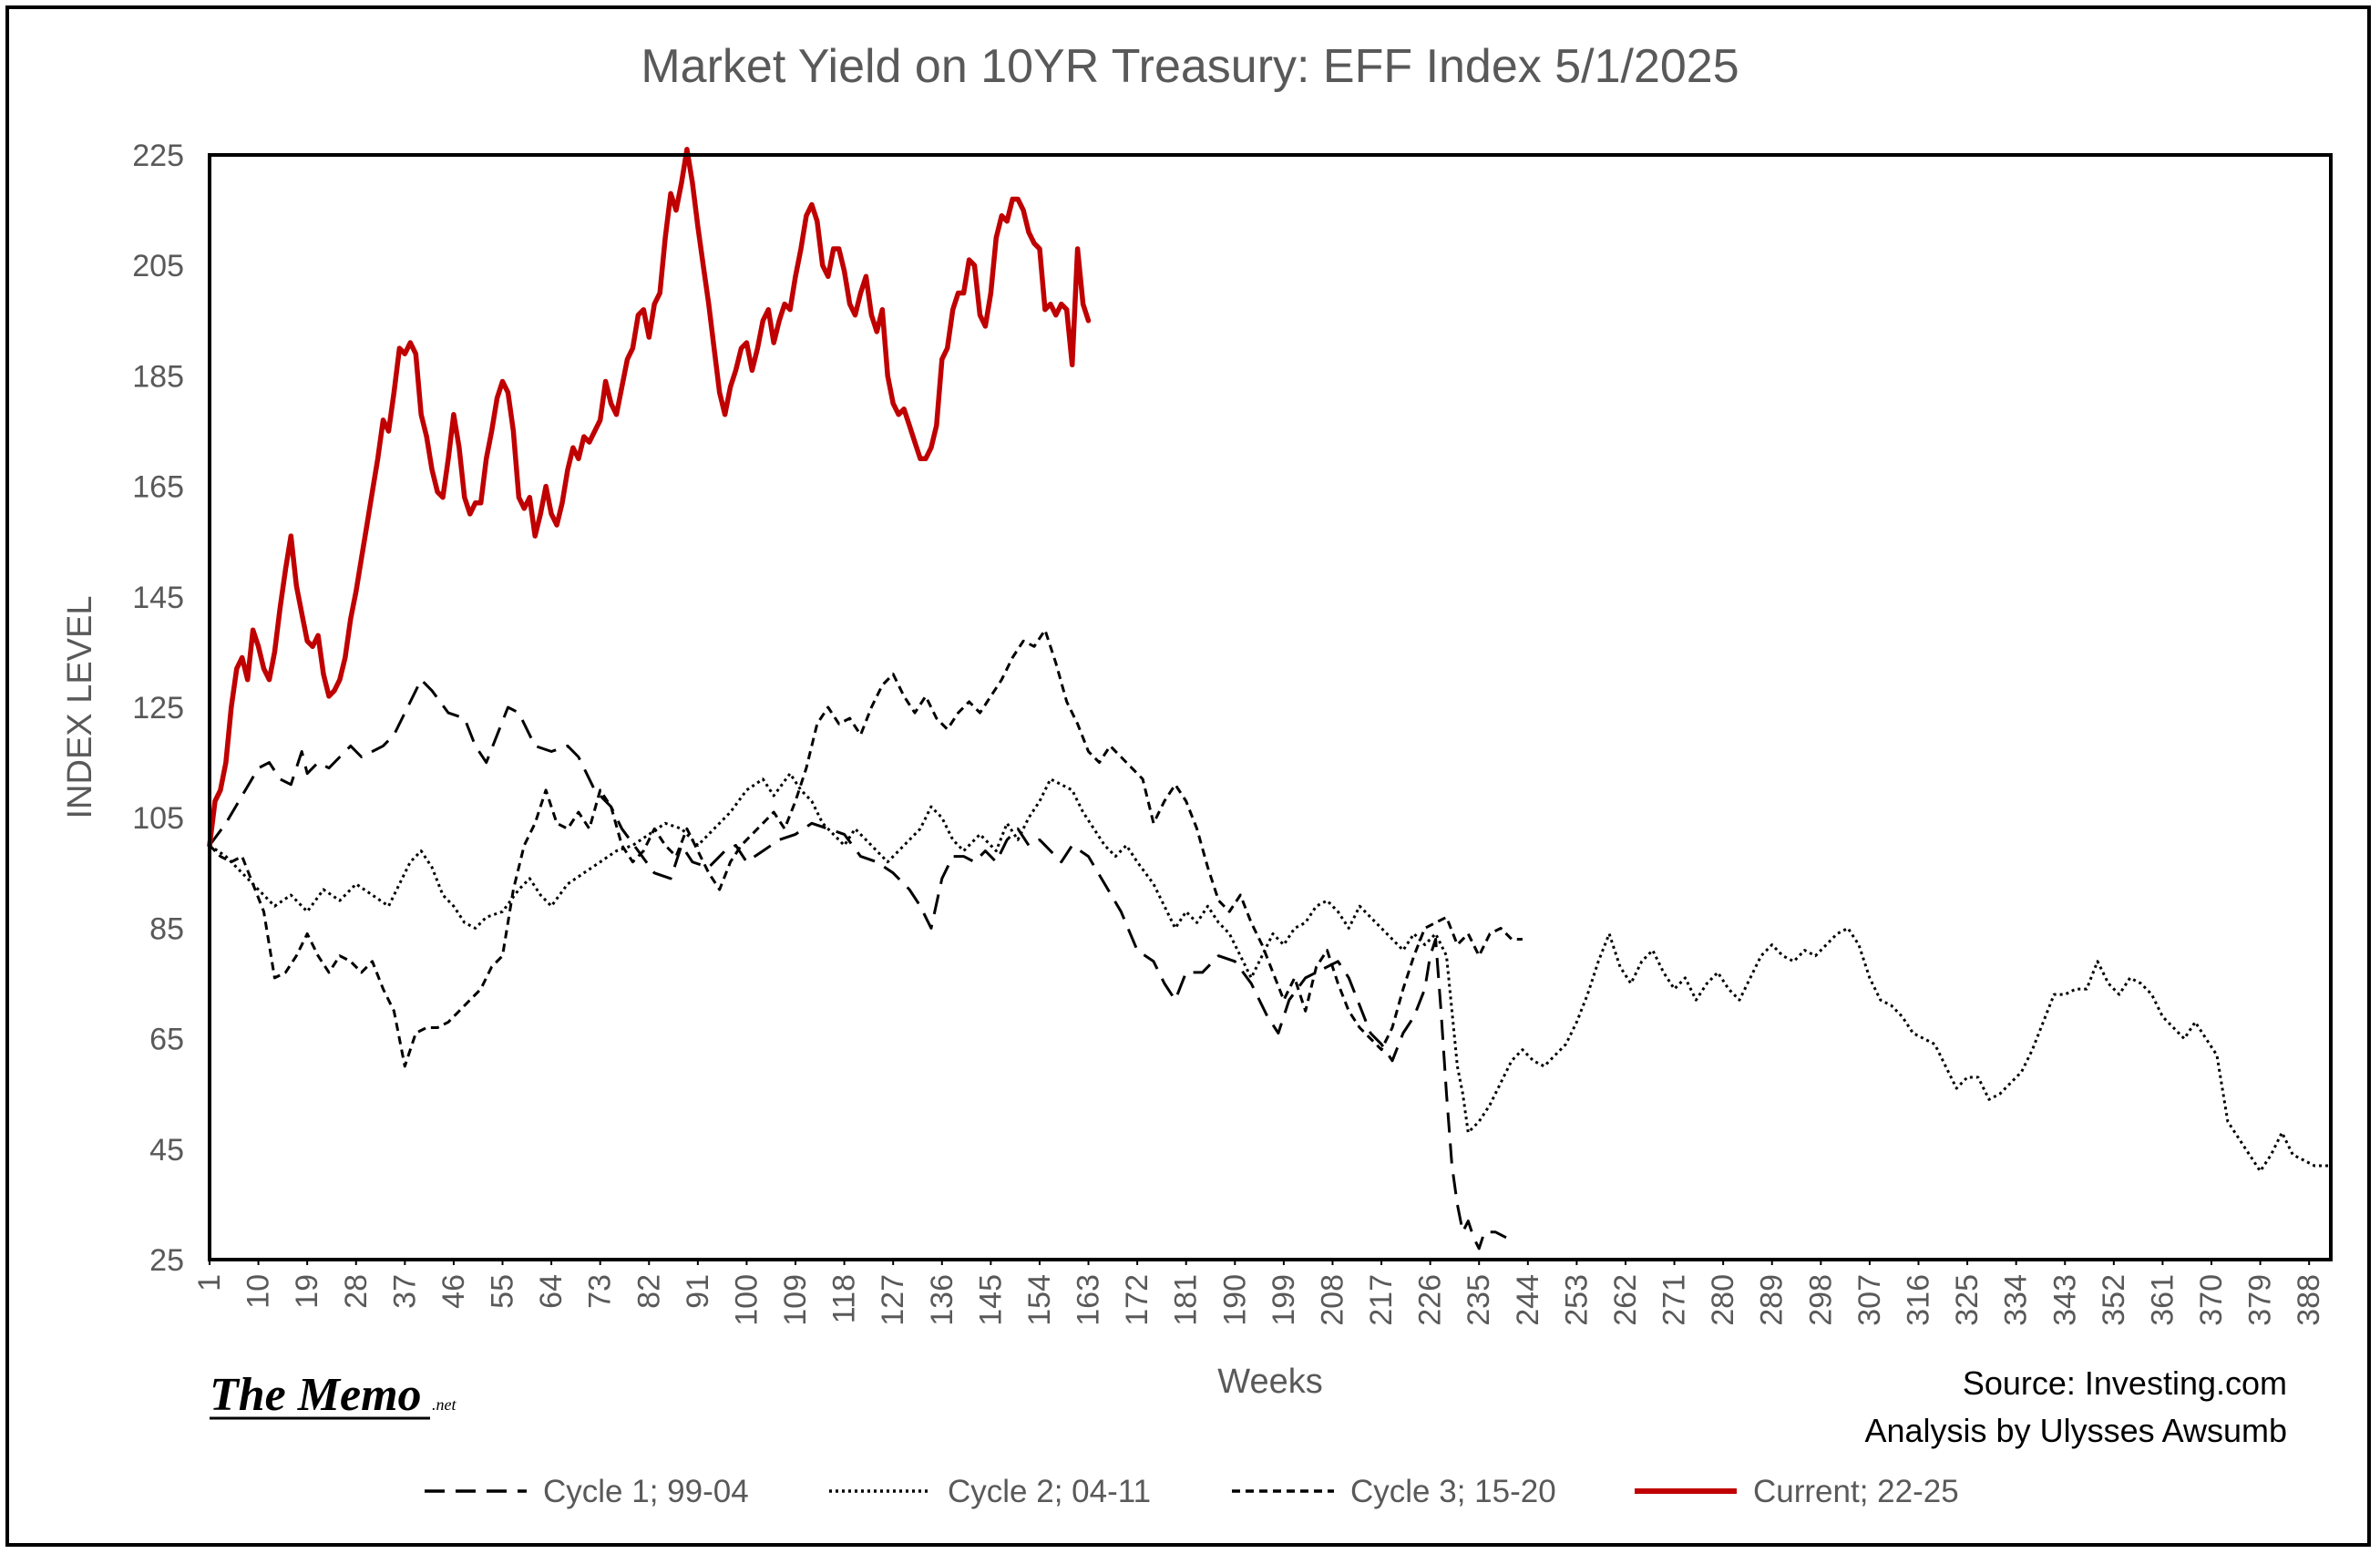 This screenshot has height=1554, width=2380. Describe the element at coordinates (1269, 1382) in the screenshot. I see `x-axis-label: Weeks` at that location.